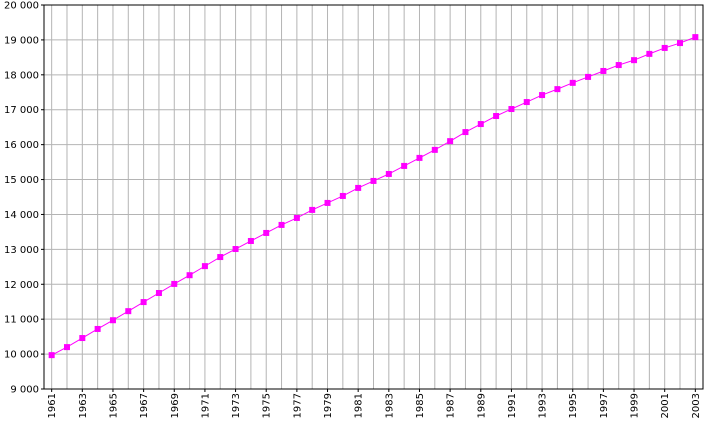 The width and height of the screenshot is (725, 426). What do you see at coordinates (21, 110) in the screenshot?
I see `y-tick-label: 17 000` at bounding box center [21, 110].